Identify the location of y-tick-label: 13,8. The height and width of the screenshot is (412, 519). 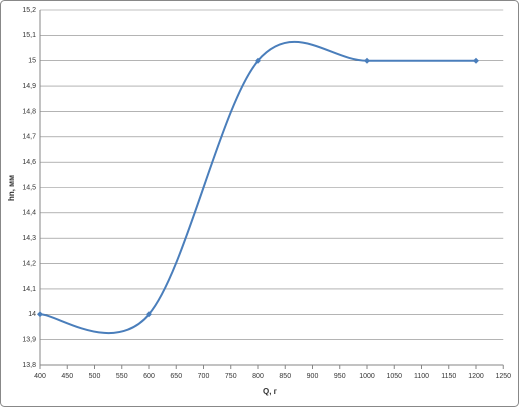
(29, 365).